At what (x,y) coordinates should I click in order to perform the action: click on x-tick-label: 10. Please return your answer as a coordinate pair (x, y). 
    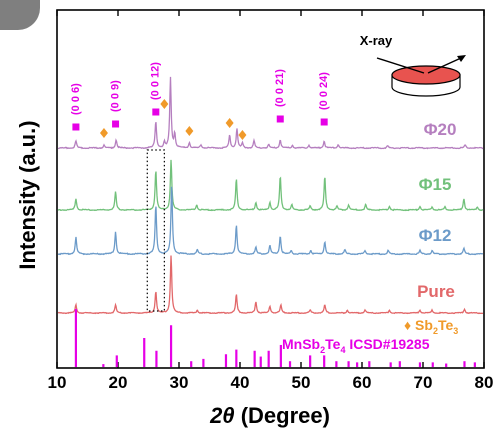
    Looking at the image, I should click on (57, 382).